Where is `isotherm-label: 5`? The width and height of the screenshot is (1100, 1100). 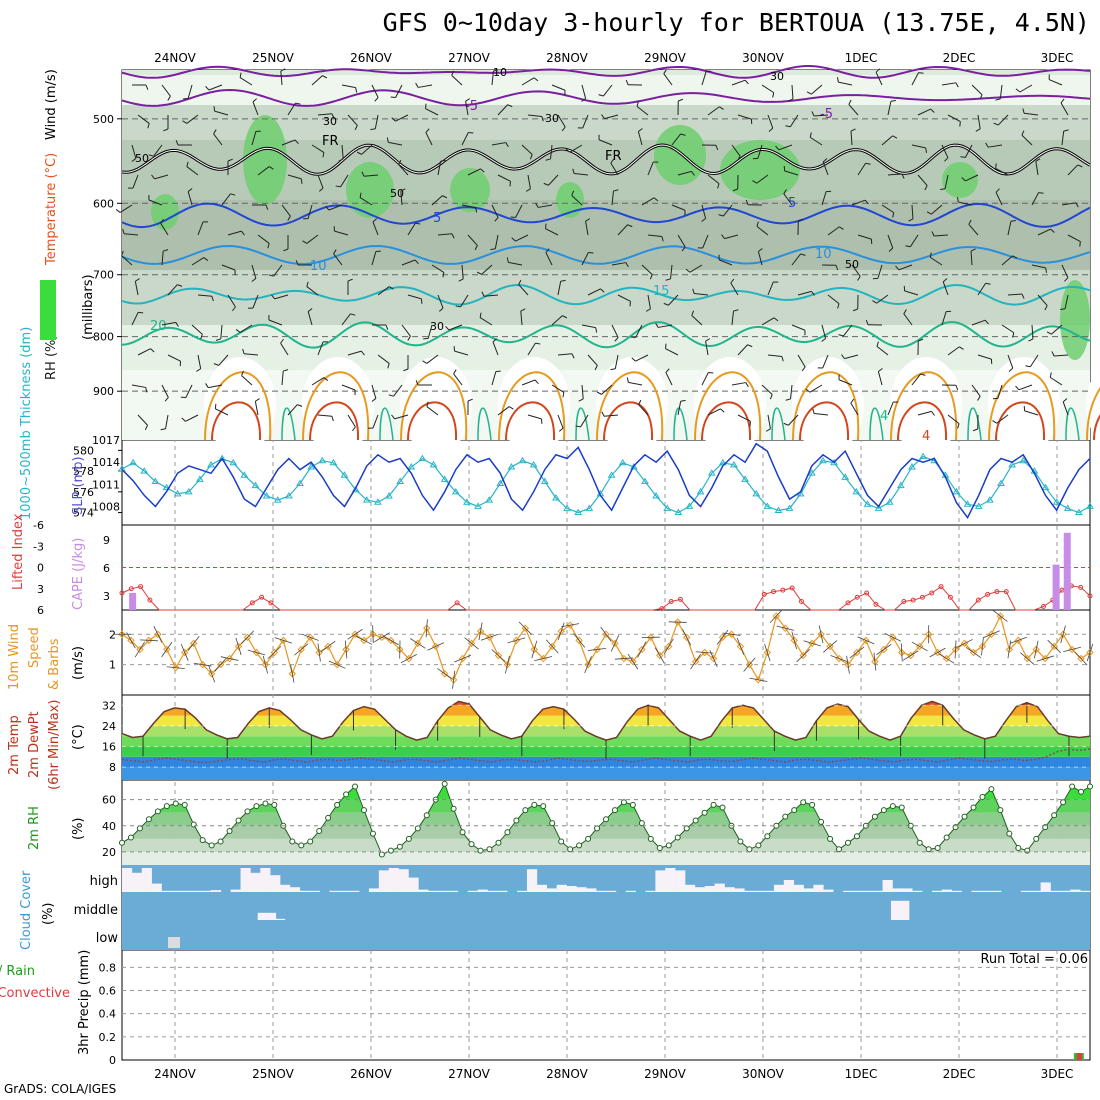
isotherm-label: 5 is located at coordinates (792, 203).